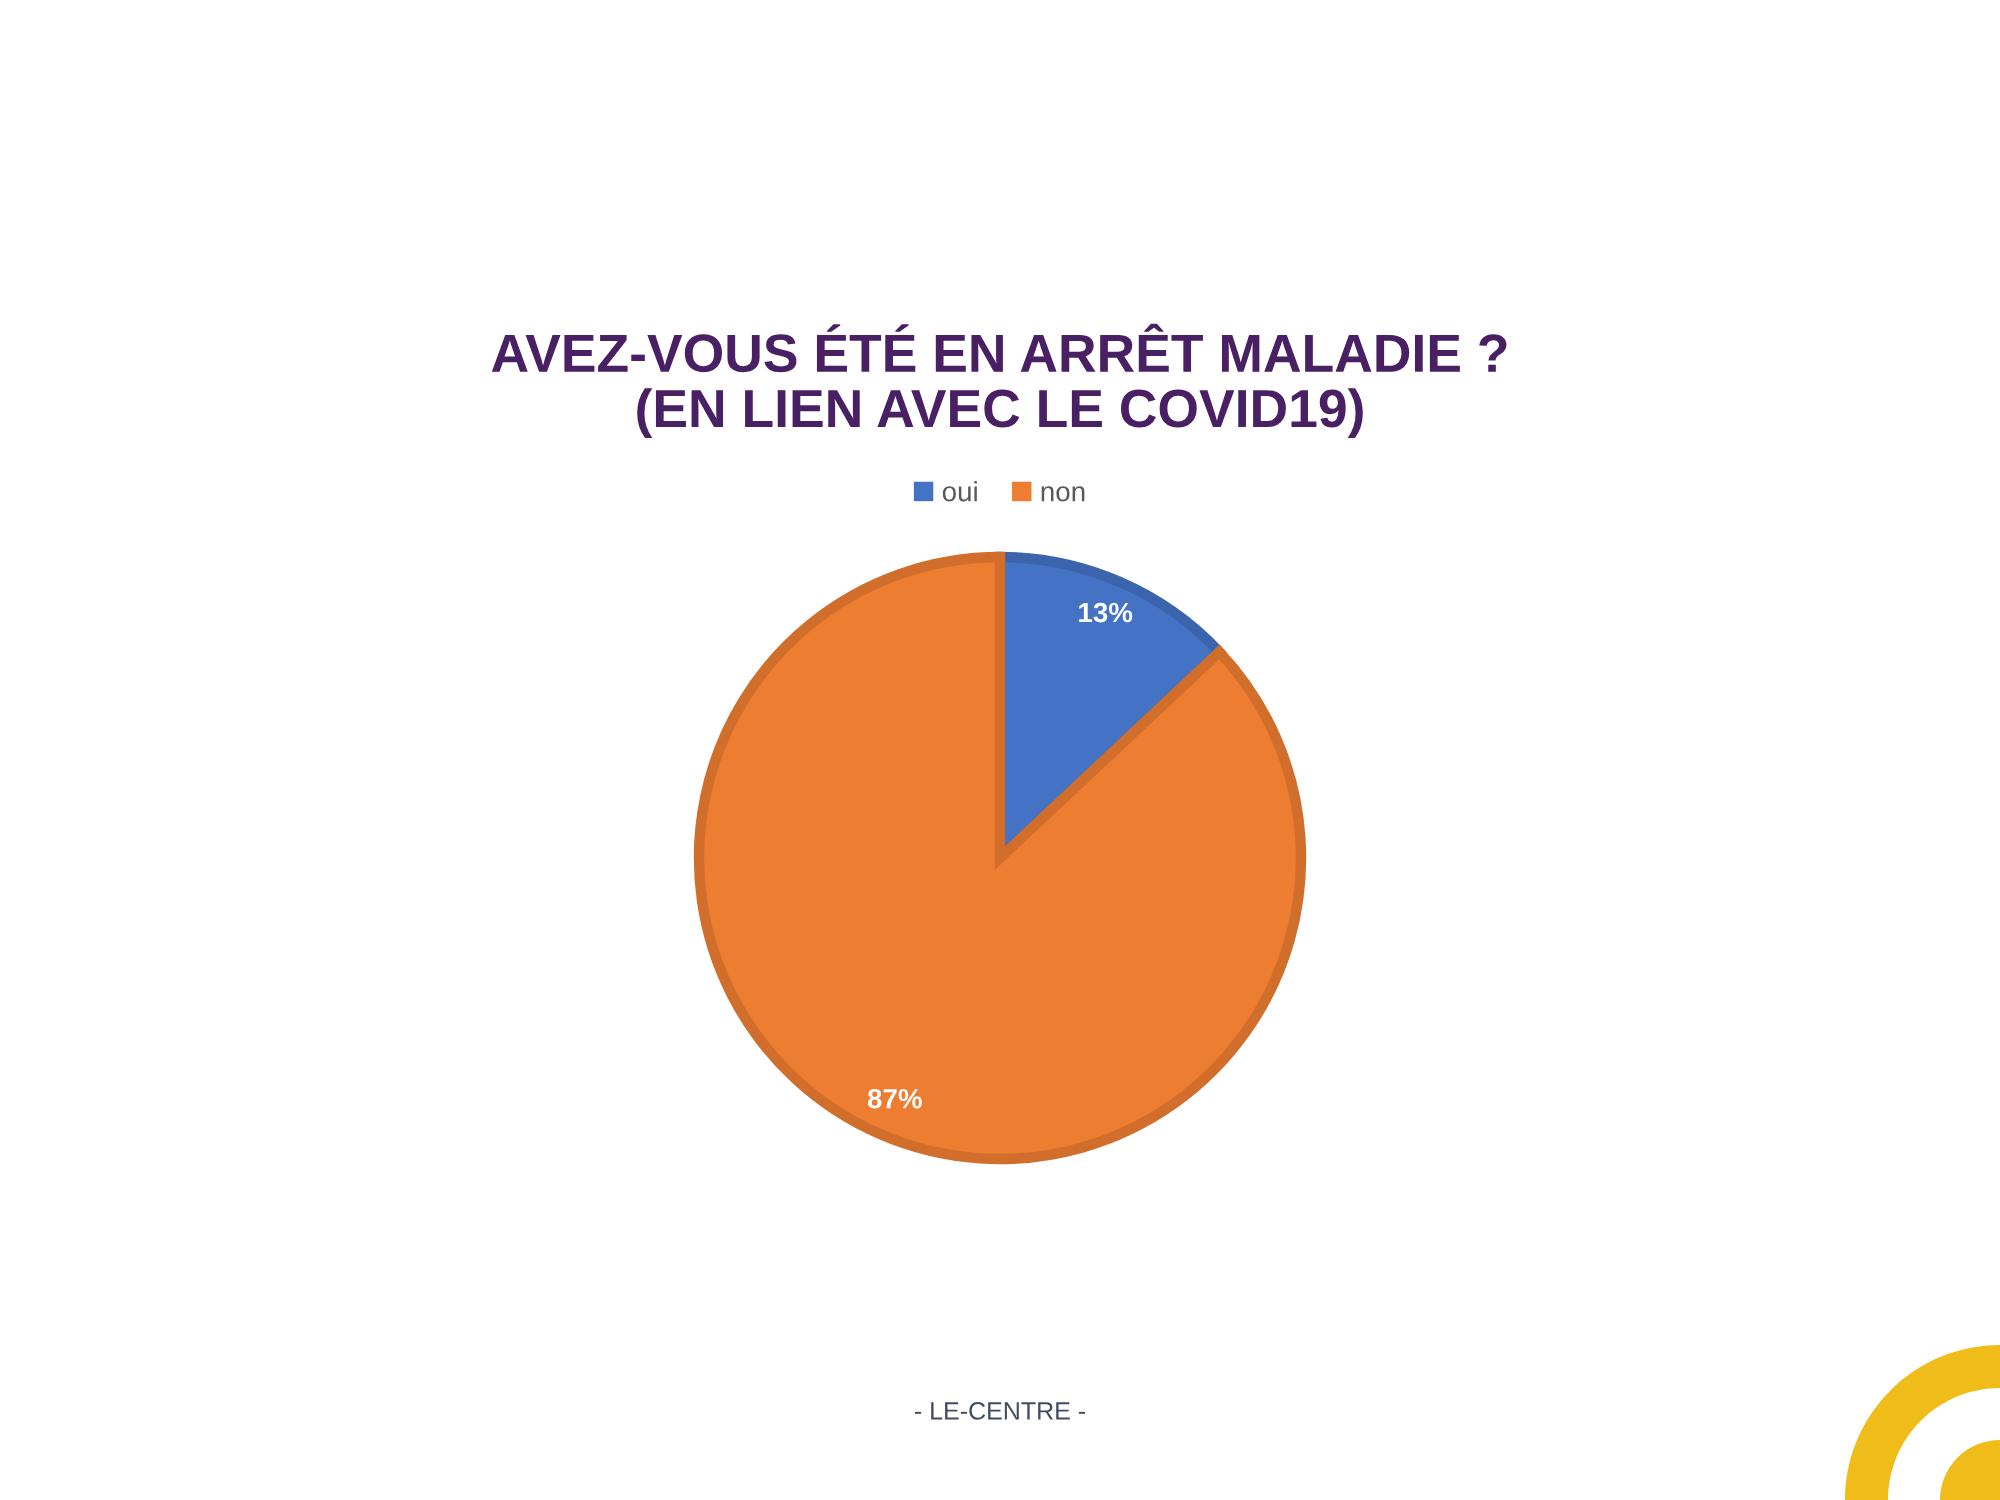  What do you see at coordinates (1106, 612) in the screenshot?
I see `data-label: 13%` at bounding box center [1106, 612].